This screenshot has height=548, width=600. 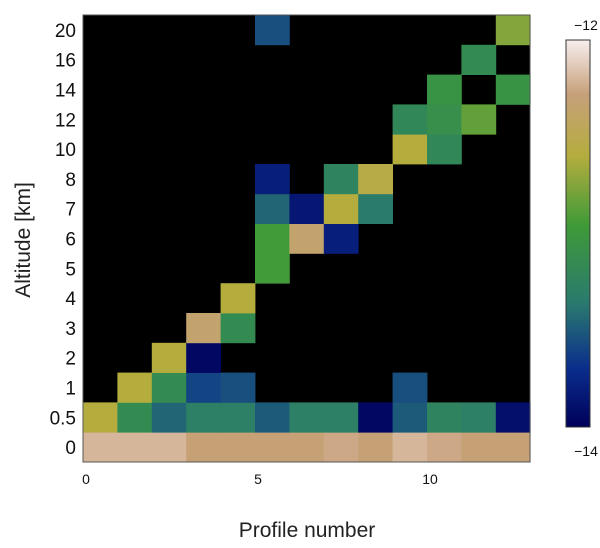 I want to click on y-tick-label: 7, so click(x=70, y=210).